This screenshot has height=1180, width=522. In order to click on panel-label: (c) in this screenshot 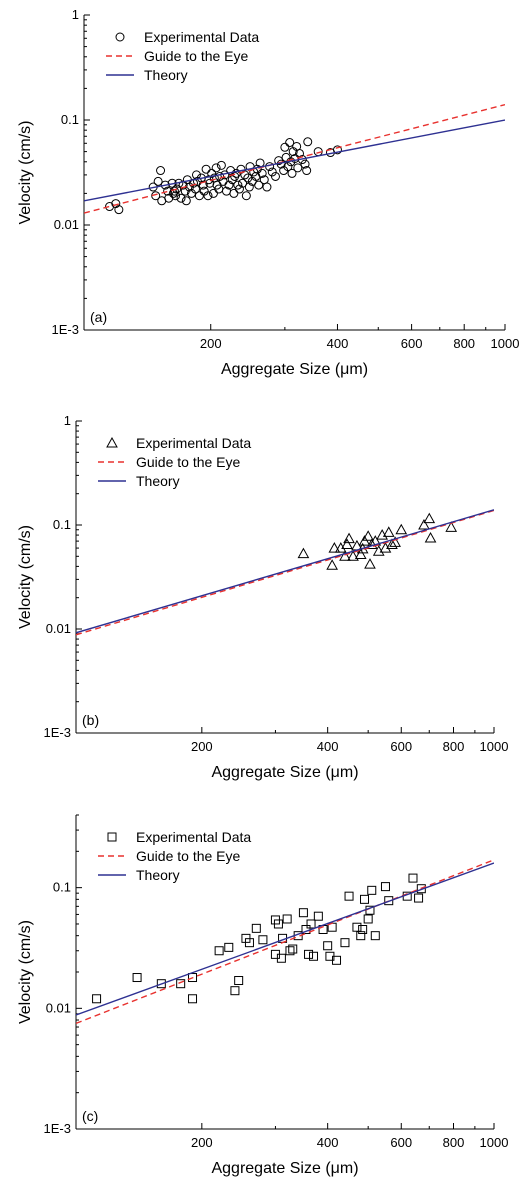, I will do `click(90, 1116)`.